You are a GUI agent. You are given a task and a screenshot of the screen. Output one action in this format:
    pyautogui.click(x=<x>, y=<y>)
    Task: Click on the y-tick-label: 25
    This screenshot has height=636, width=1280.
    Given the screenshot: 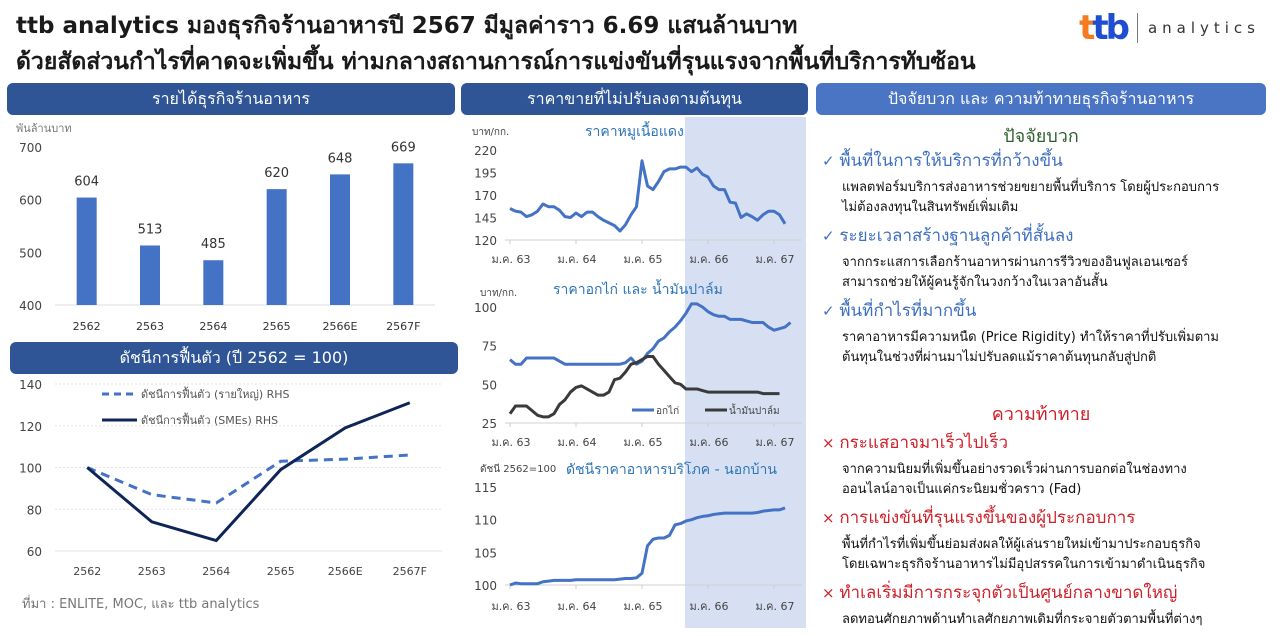 What is the action you would take?
    pyautogui.click(x=489, y=424)
    